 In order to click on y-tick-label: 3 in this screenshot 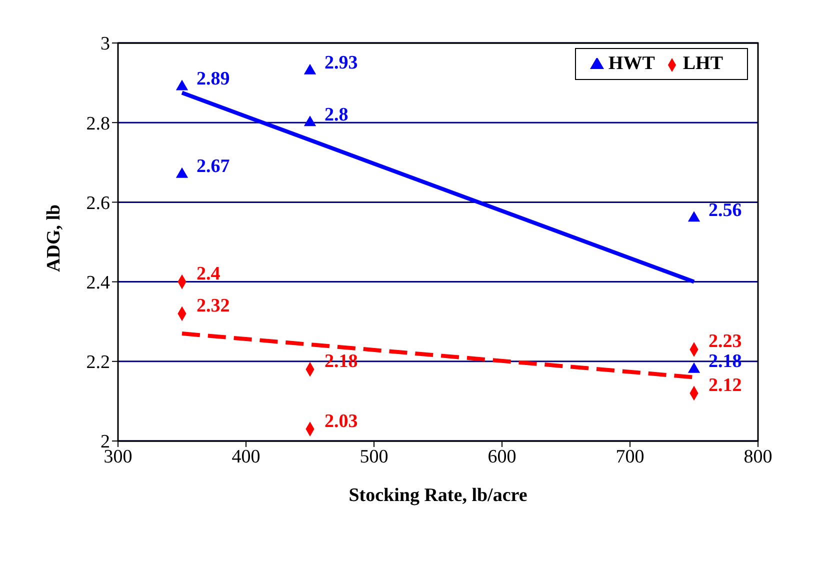, I will do `click(105, 44)`.